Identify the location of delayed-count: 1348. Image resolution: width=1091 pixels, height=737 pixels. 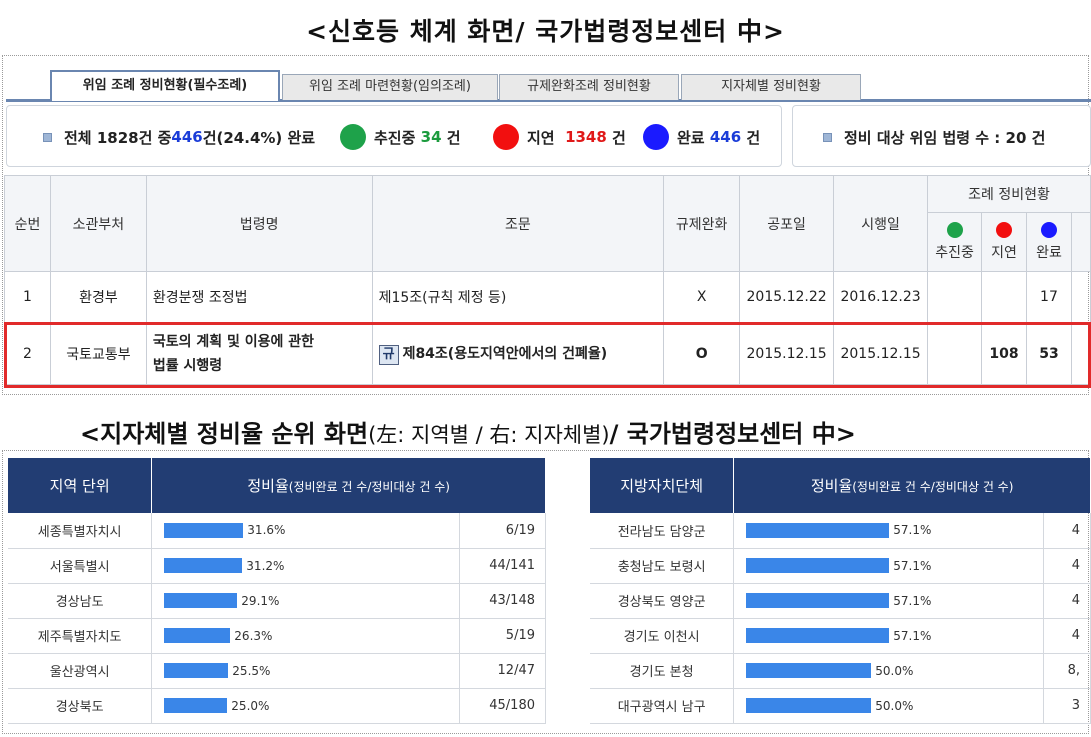
(586, 137).